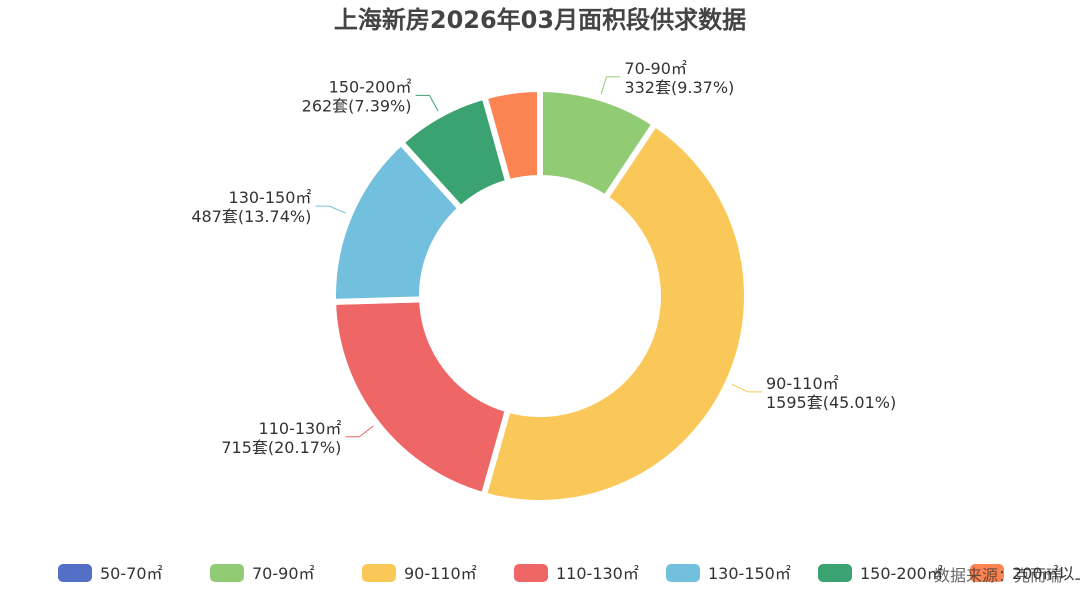 This screenshot has height=593, width=1080. What do you see at coordinates (283, 573) in the screenshot?
I see `legend-label-2: 70-90㎡` at bounding box center [283, 573].